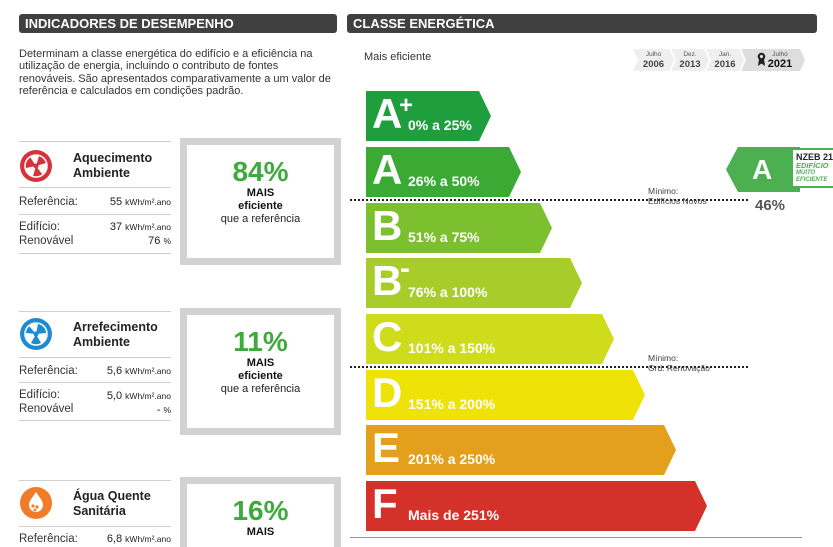  I want to click on performance-percent: 16%, so click(260, 510).